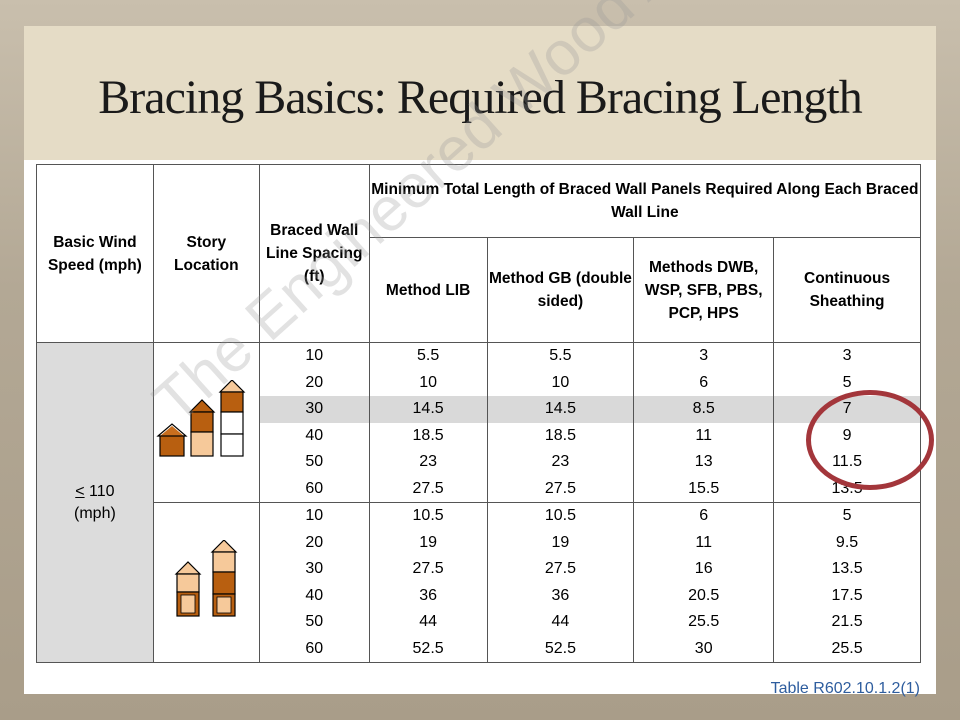  What do you see at coordinates (847, 290) in the screenshot?
I see `header-continuous: Continuous Sheathing` at bounding box center [847, 290].